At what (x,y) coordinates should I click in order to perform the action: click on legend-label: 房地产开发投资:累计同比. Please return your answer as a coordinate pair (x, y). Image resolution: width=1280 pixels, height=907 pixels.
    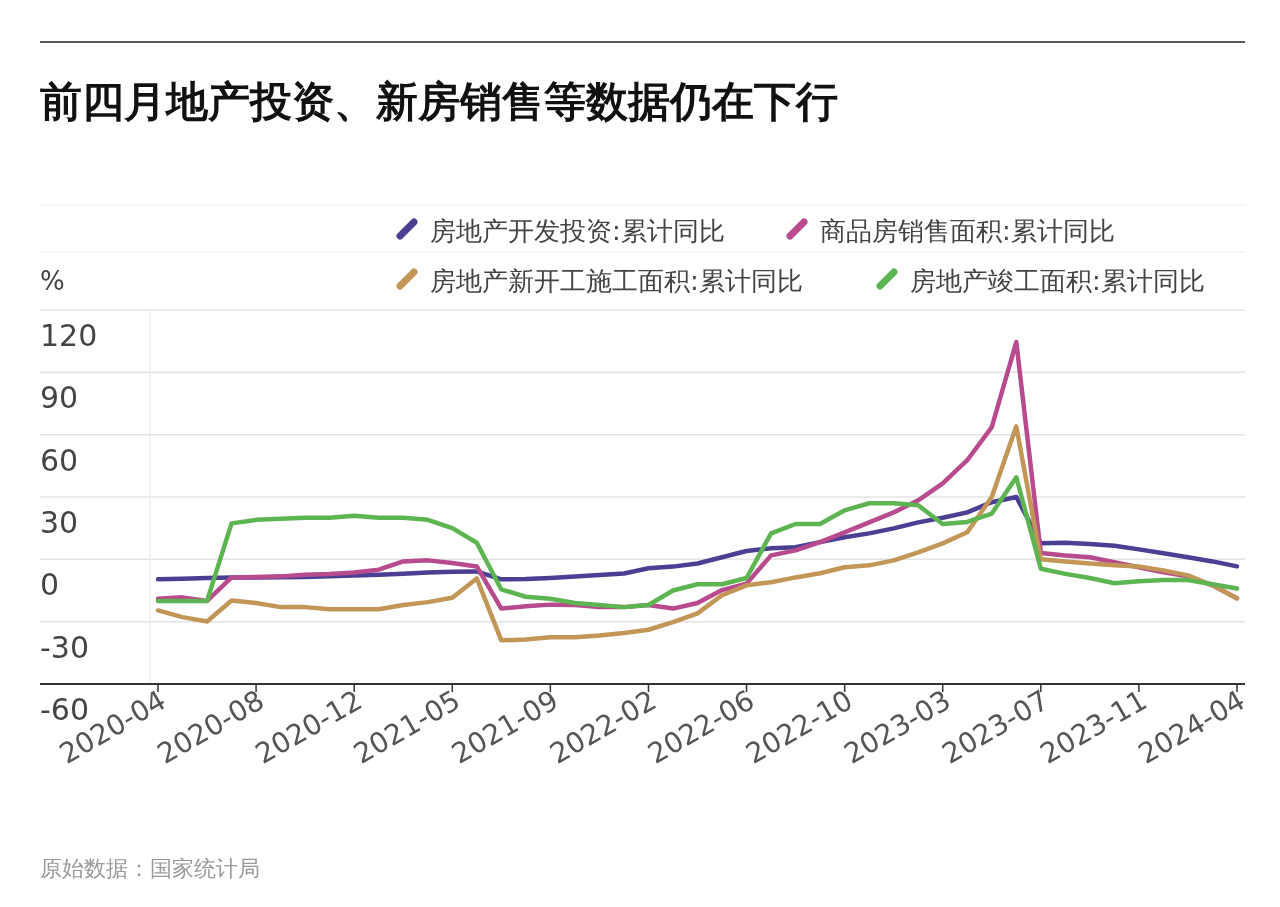
    Looking at the image, I should click on (577, 231).